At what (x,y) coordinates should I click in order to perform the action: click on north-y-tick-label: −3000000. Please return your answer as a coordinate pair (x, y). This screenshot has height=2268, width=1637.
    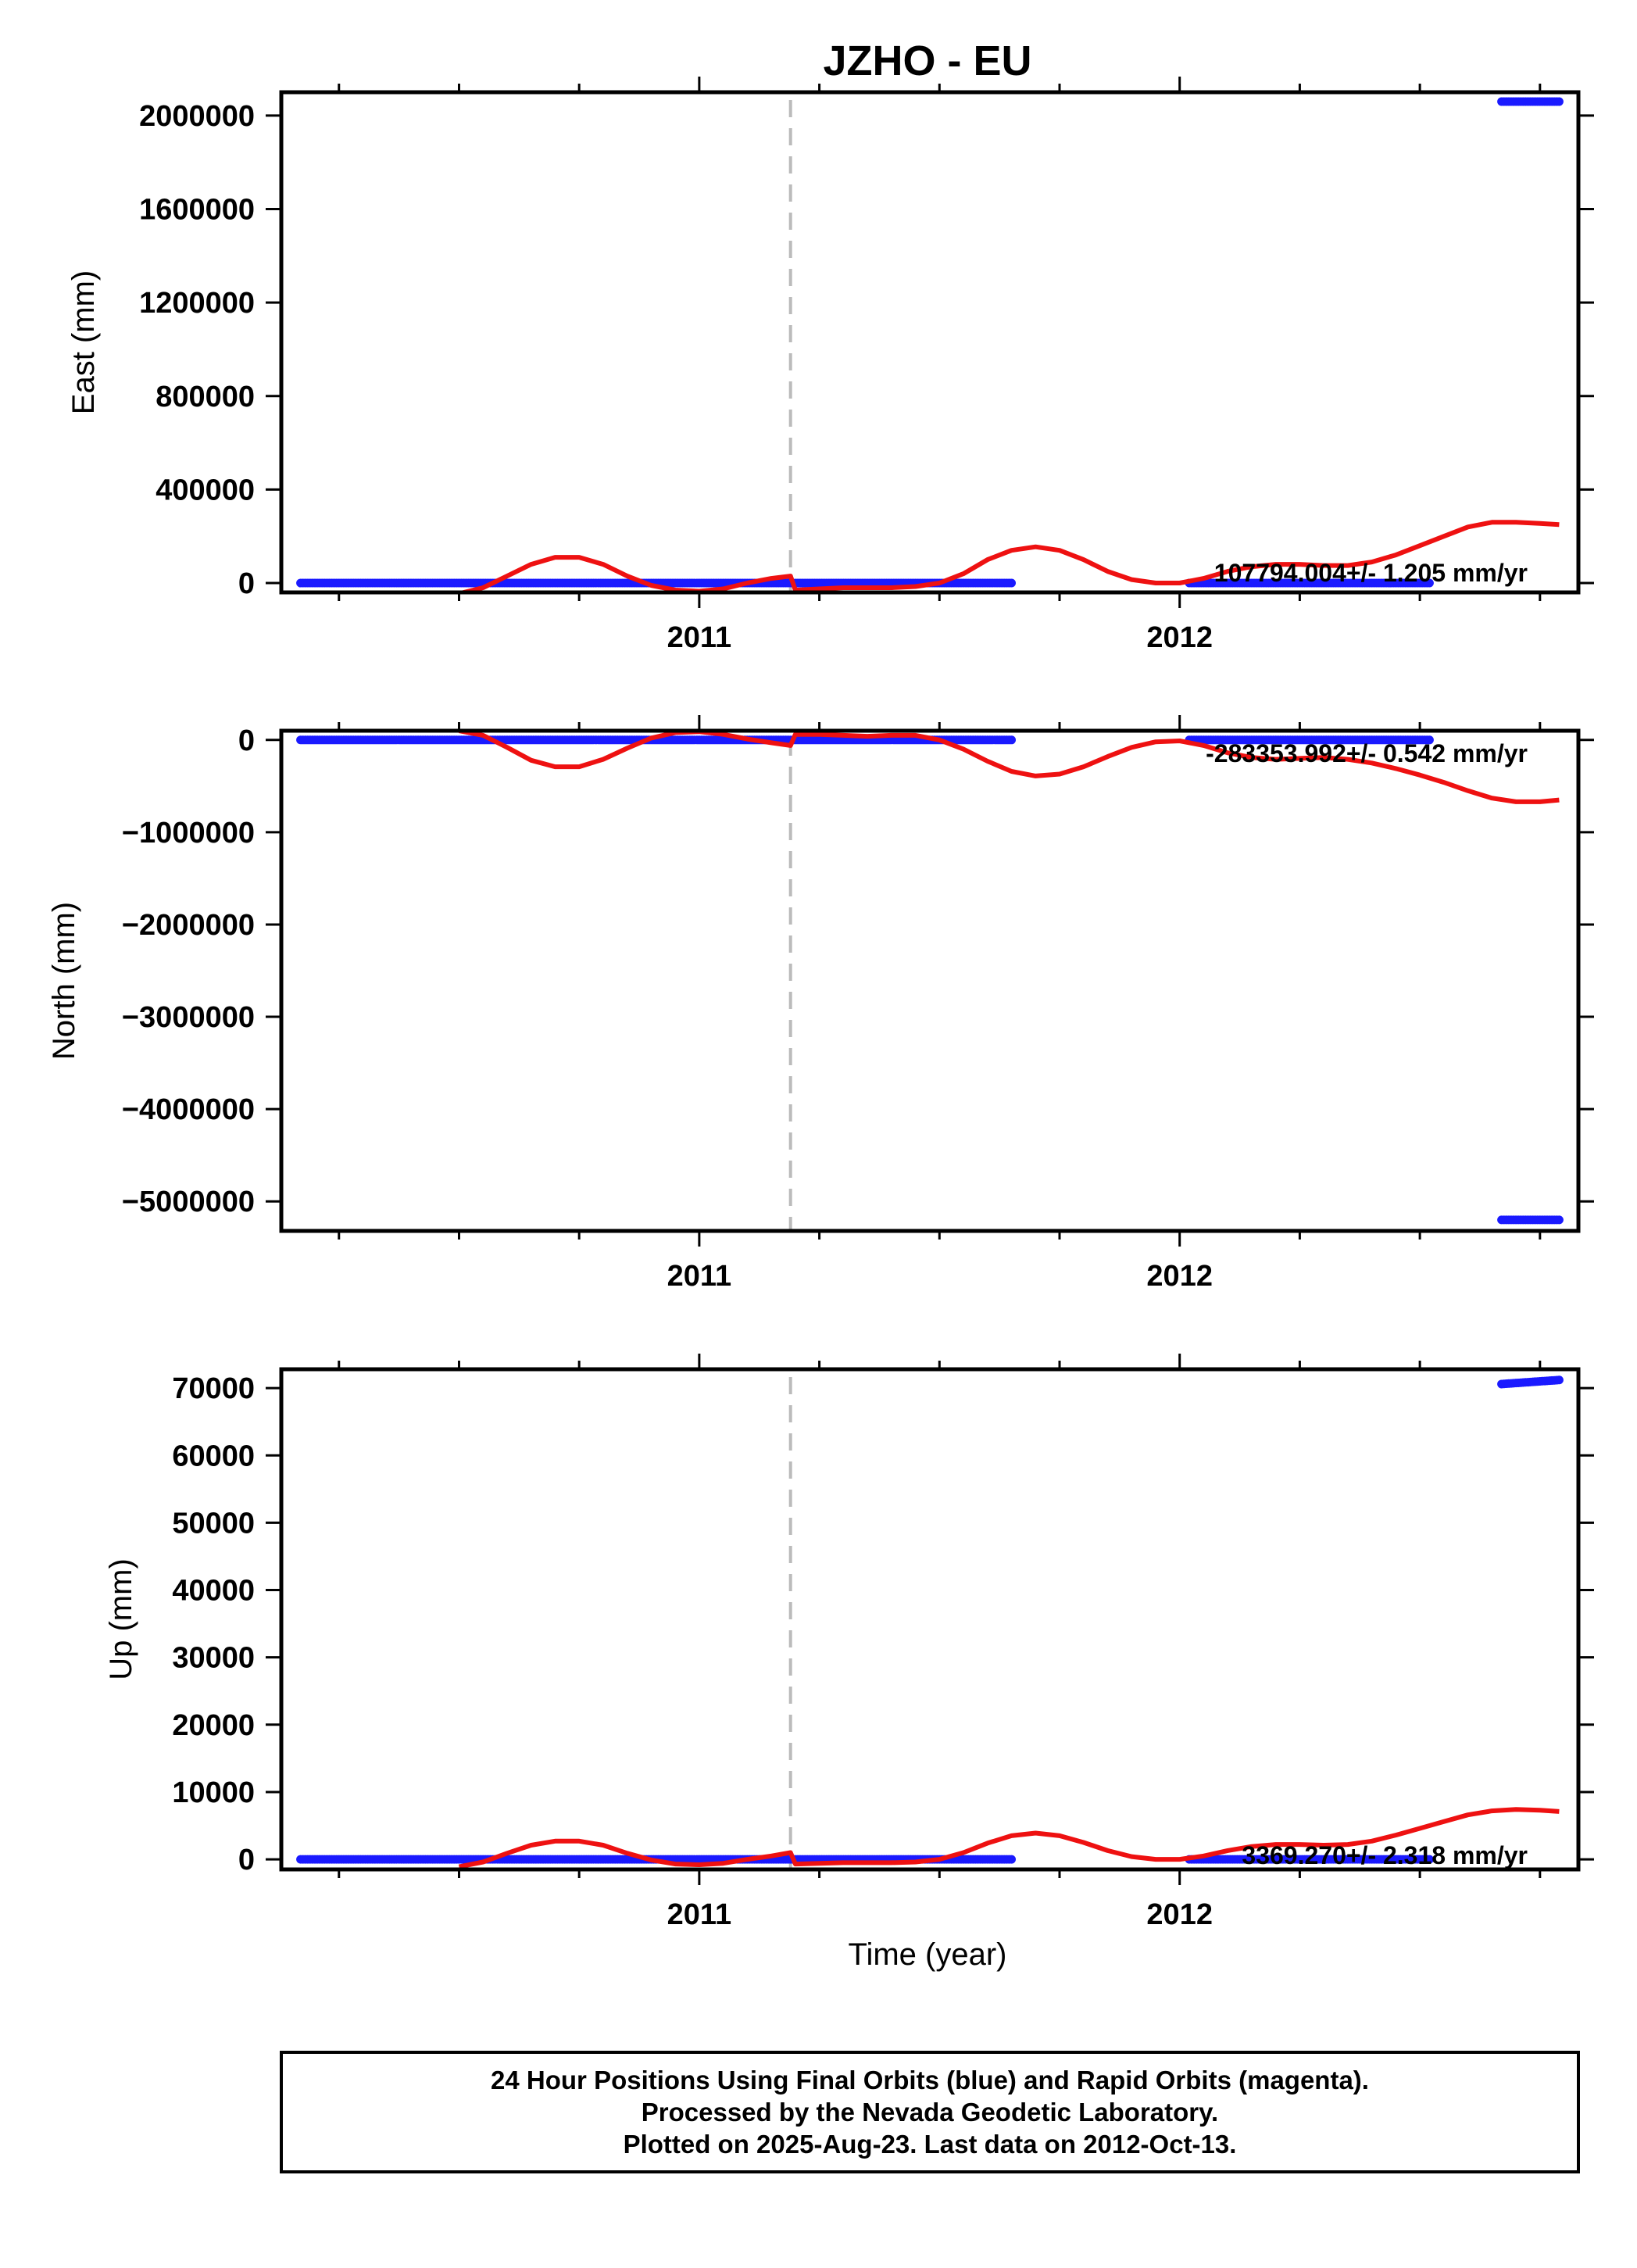
    Looking at the image, I should click on (188, 1017).